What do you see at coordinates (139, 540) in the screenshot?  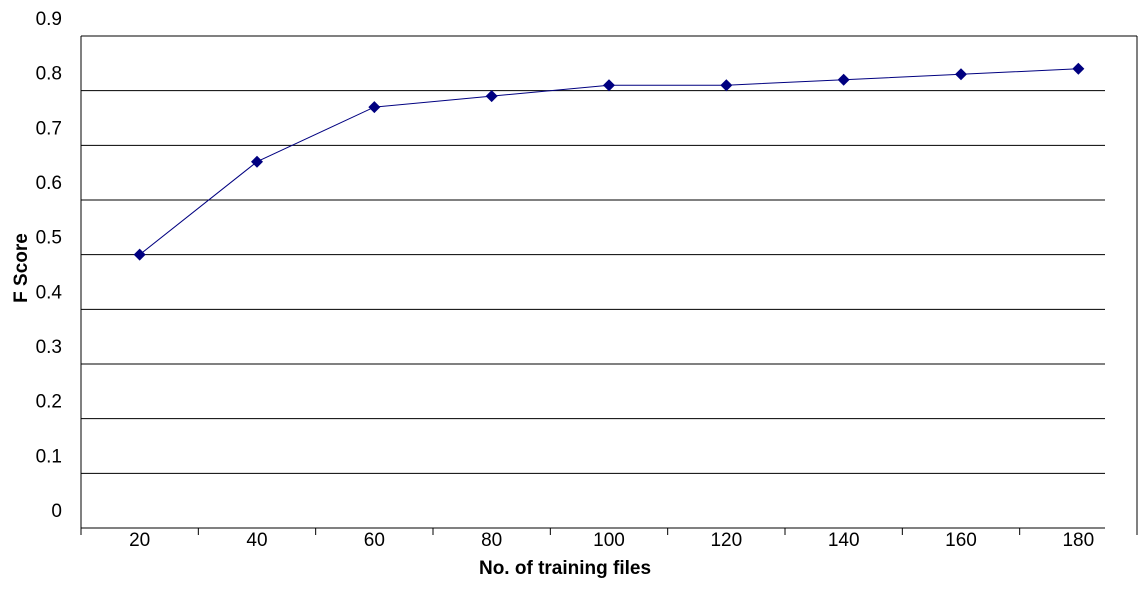 I see `x-tick-label: 20` at bounding box center [139, 540].